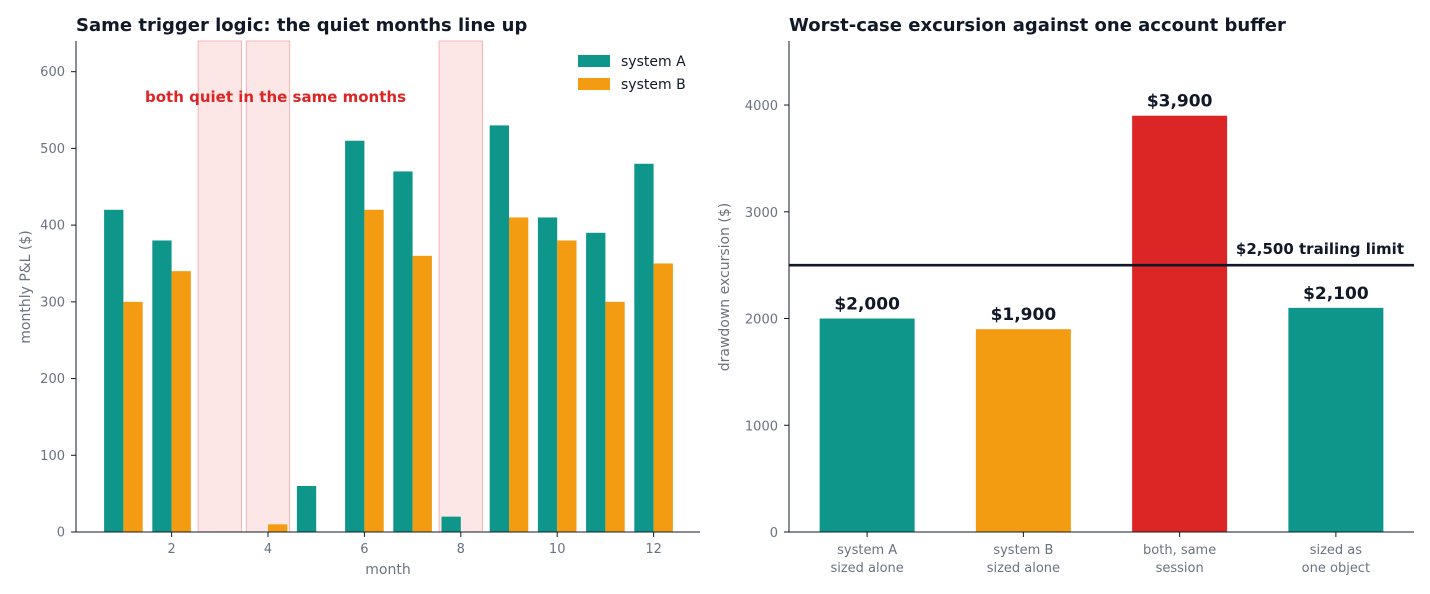 The width and height of the screenshot is (1430, 594). What do you see at coordinates (61, 533) in the screenshot?
I see `left-y-tick-label: 0` at bounding box center [61, 533].